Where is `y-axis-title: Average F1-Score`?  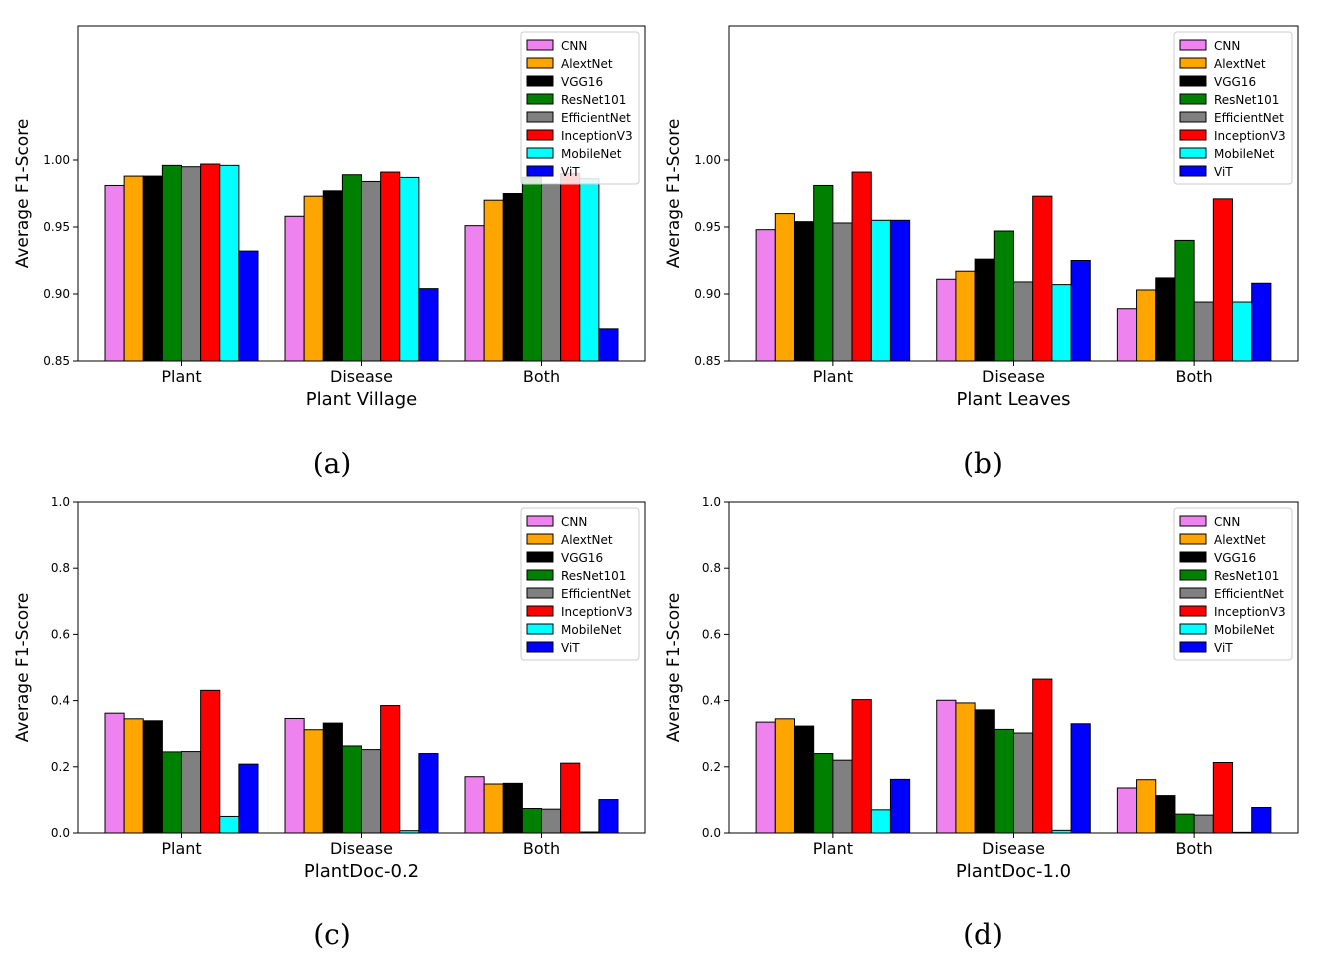 y-axis-title: Average F1-Score is located at coordinates (674, 668).